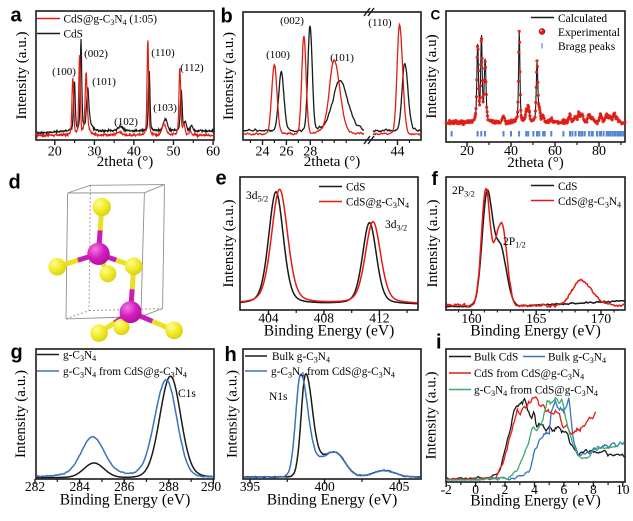  Describe the element at coordinates (587, 47) in the screenshot. I see `svg-text: Bragg peaks` at that location.